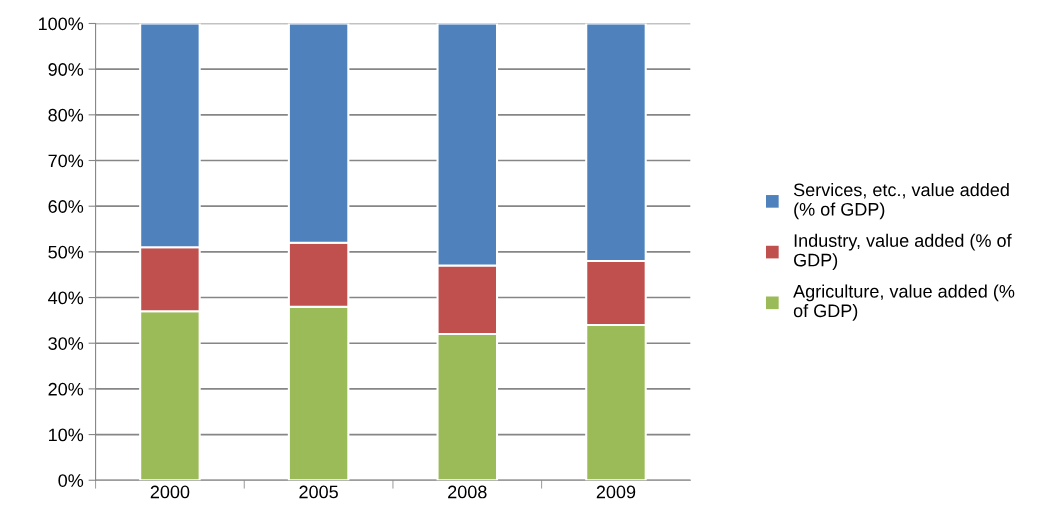 The height and width of the screenshot is (522, 1062). What do you see at coordinates (71, 480) in the screenshot?
I see `y-tick-label: 0%` at bounding box center [71, 480].